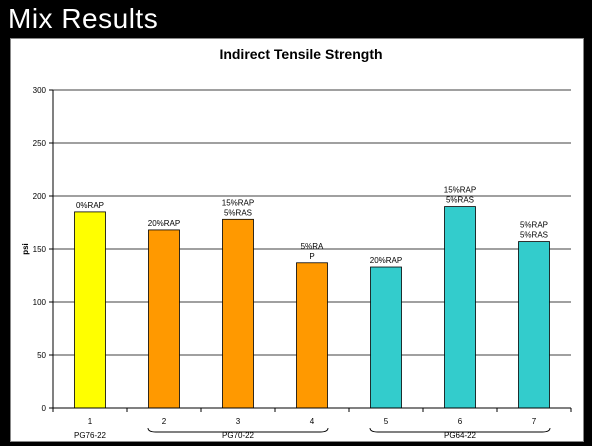 This screenshot has height=446, width=592. Describe the element at coordinates (238, 435) in the screenshot. I see `group-label: PG70-22` at that location.